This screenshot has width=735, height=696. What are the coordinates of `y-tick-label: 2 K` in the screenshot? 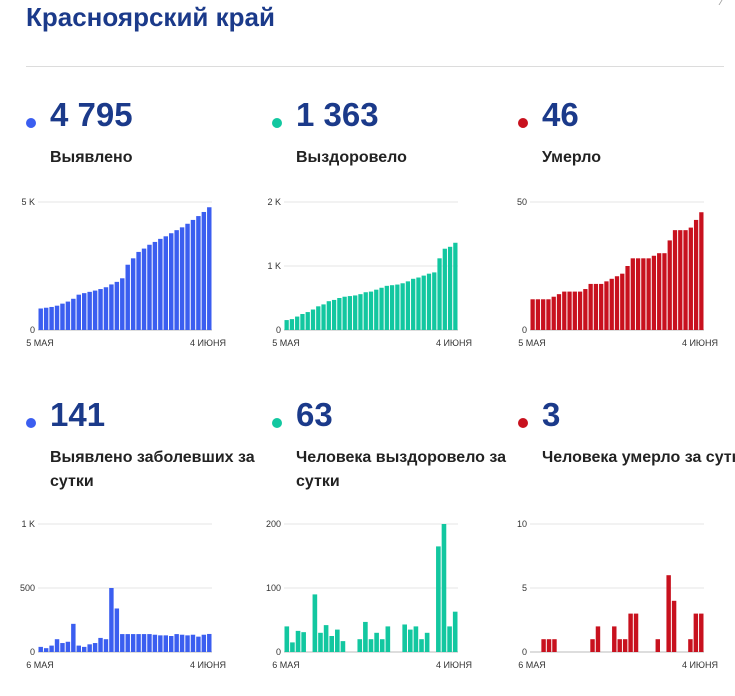 It's located at (274, 202).